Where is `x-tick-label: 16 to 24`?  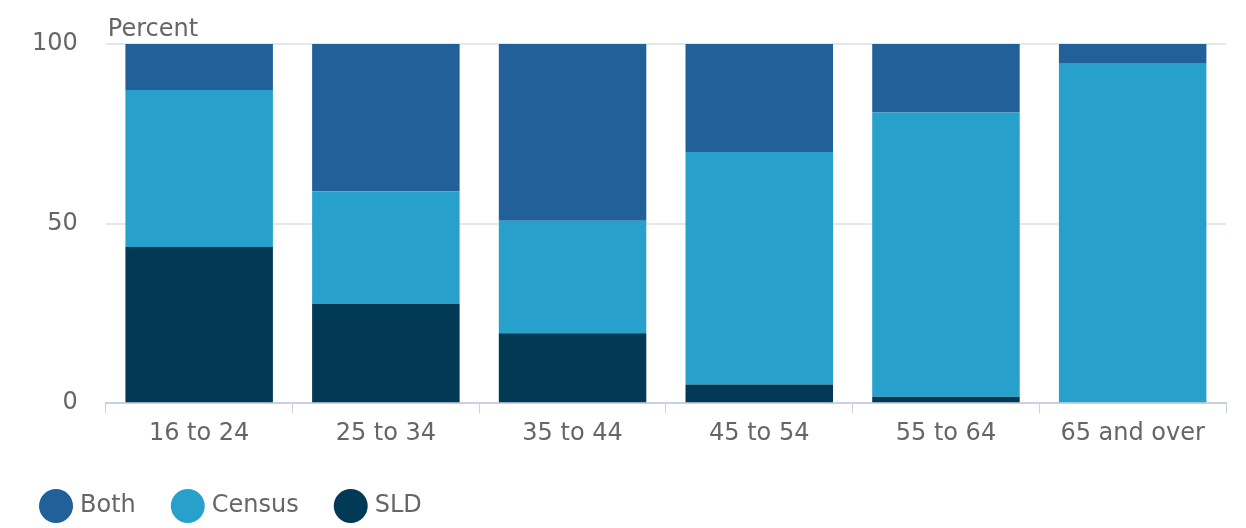
x-tick-label: 16 to 24 is located at coordinates (199, 431).